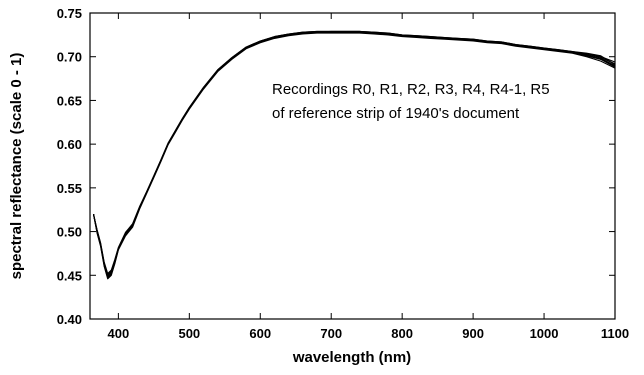  I want to click on x-tick-label-1000: 1000, so click(544, 333).